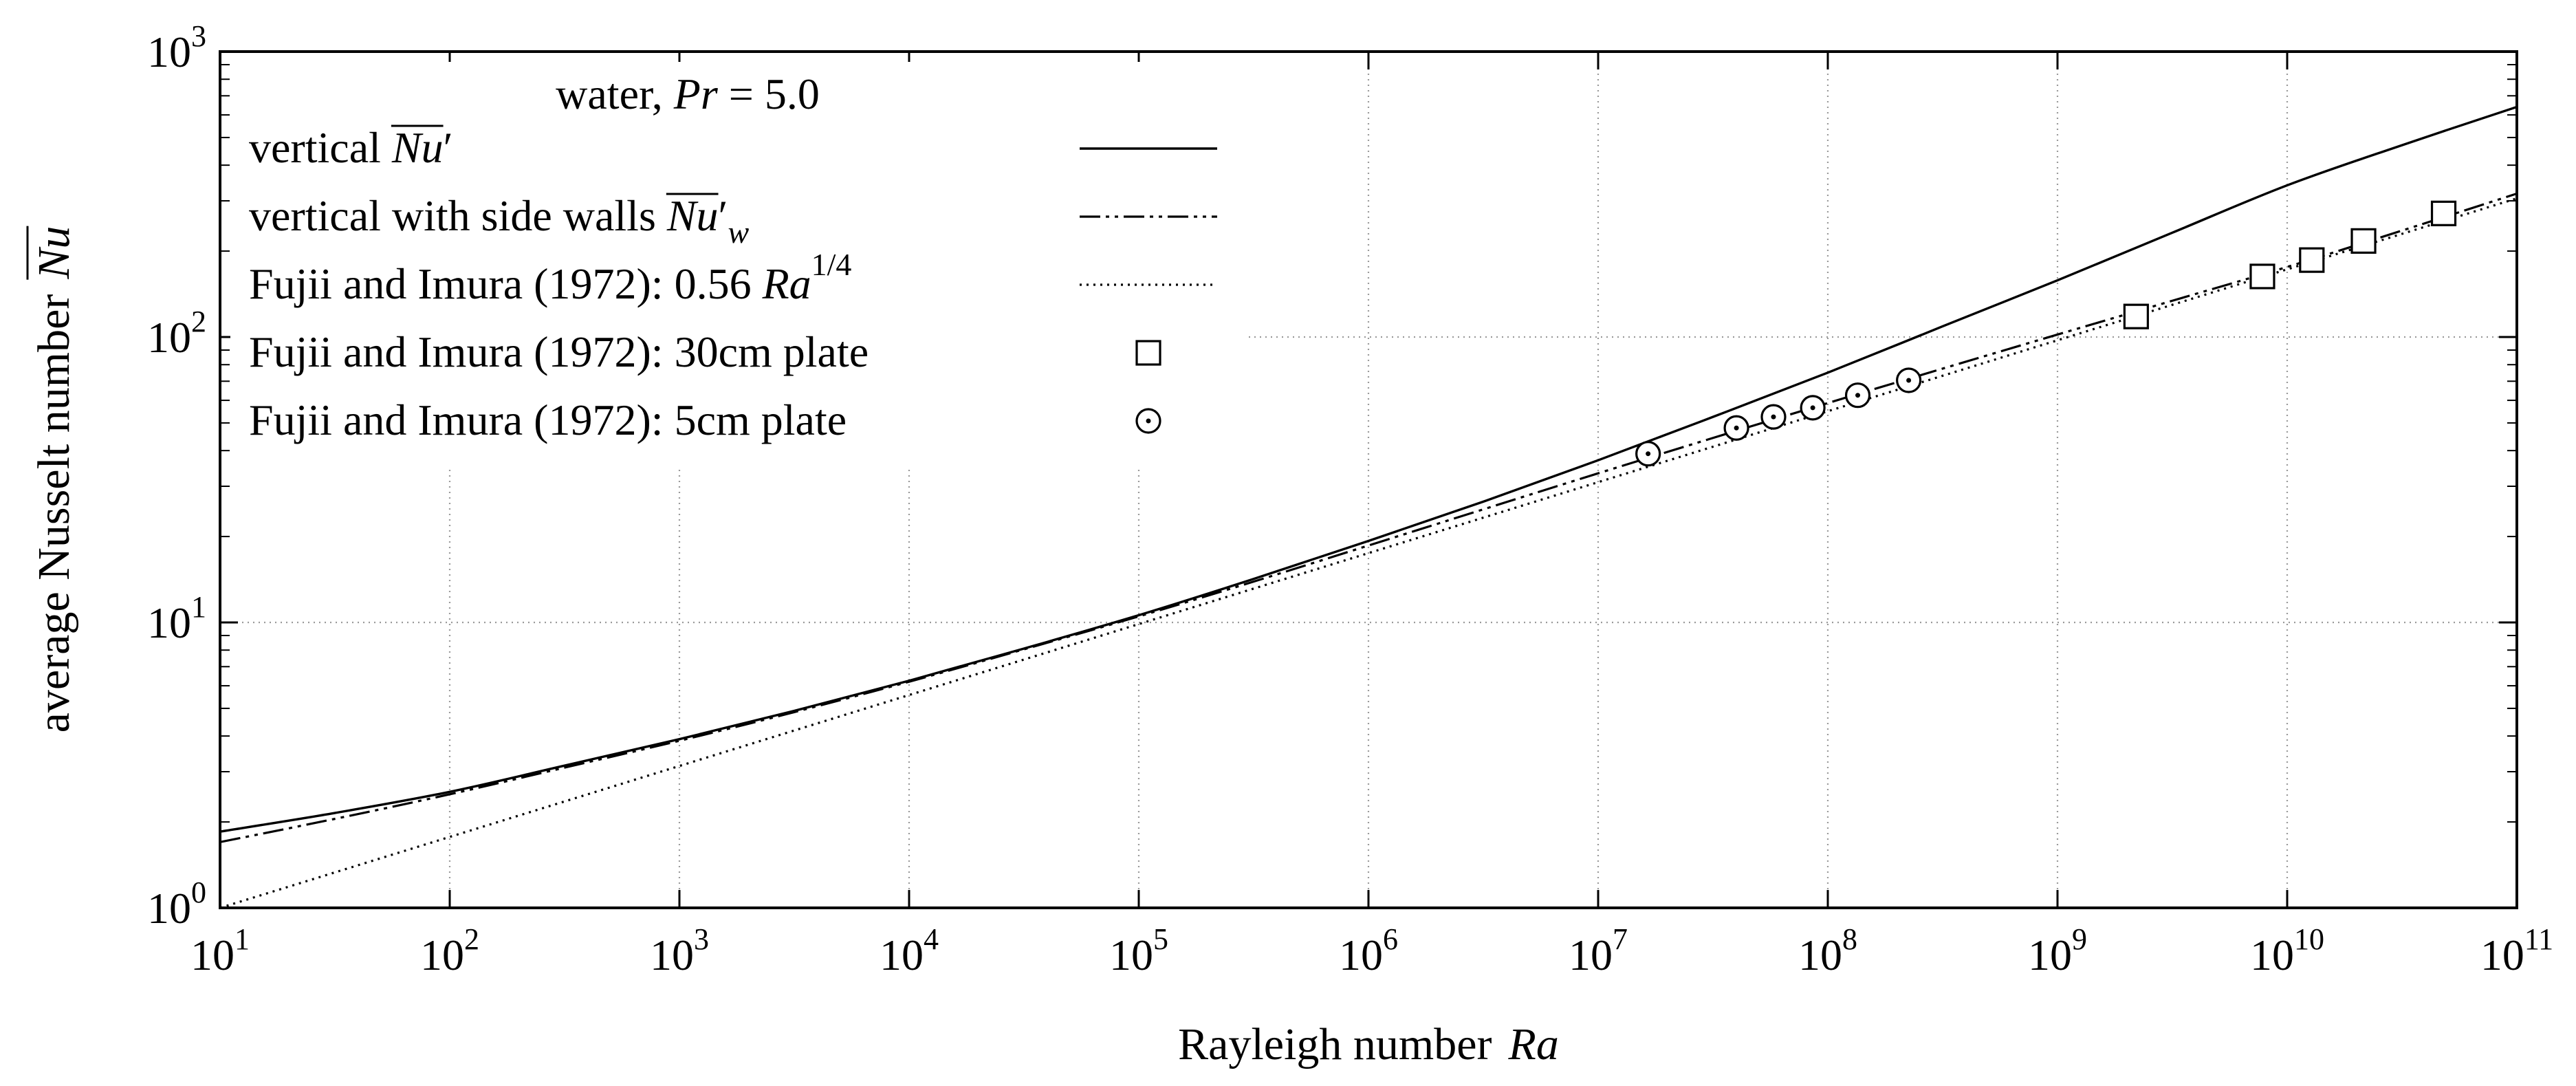  What do you see at coordinates (176, 618) in the screenshot?
I see `y-tick-label: 10¹` at bounding box center [176, 618].